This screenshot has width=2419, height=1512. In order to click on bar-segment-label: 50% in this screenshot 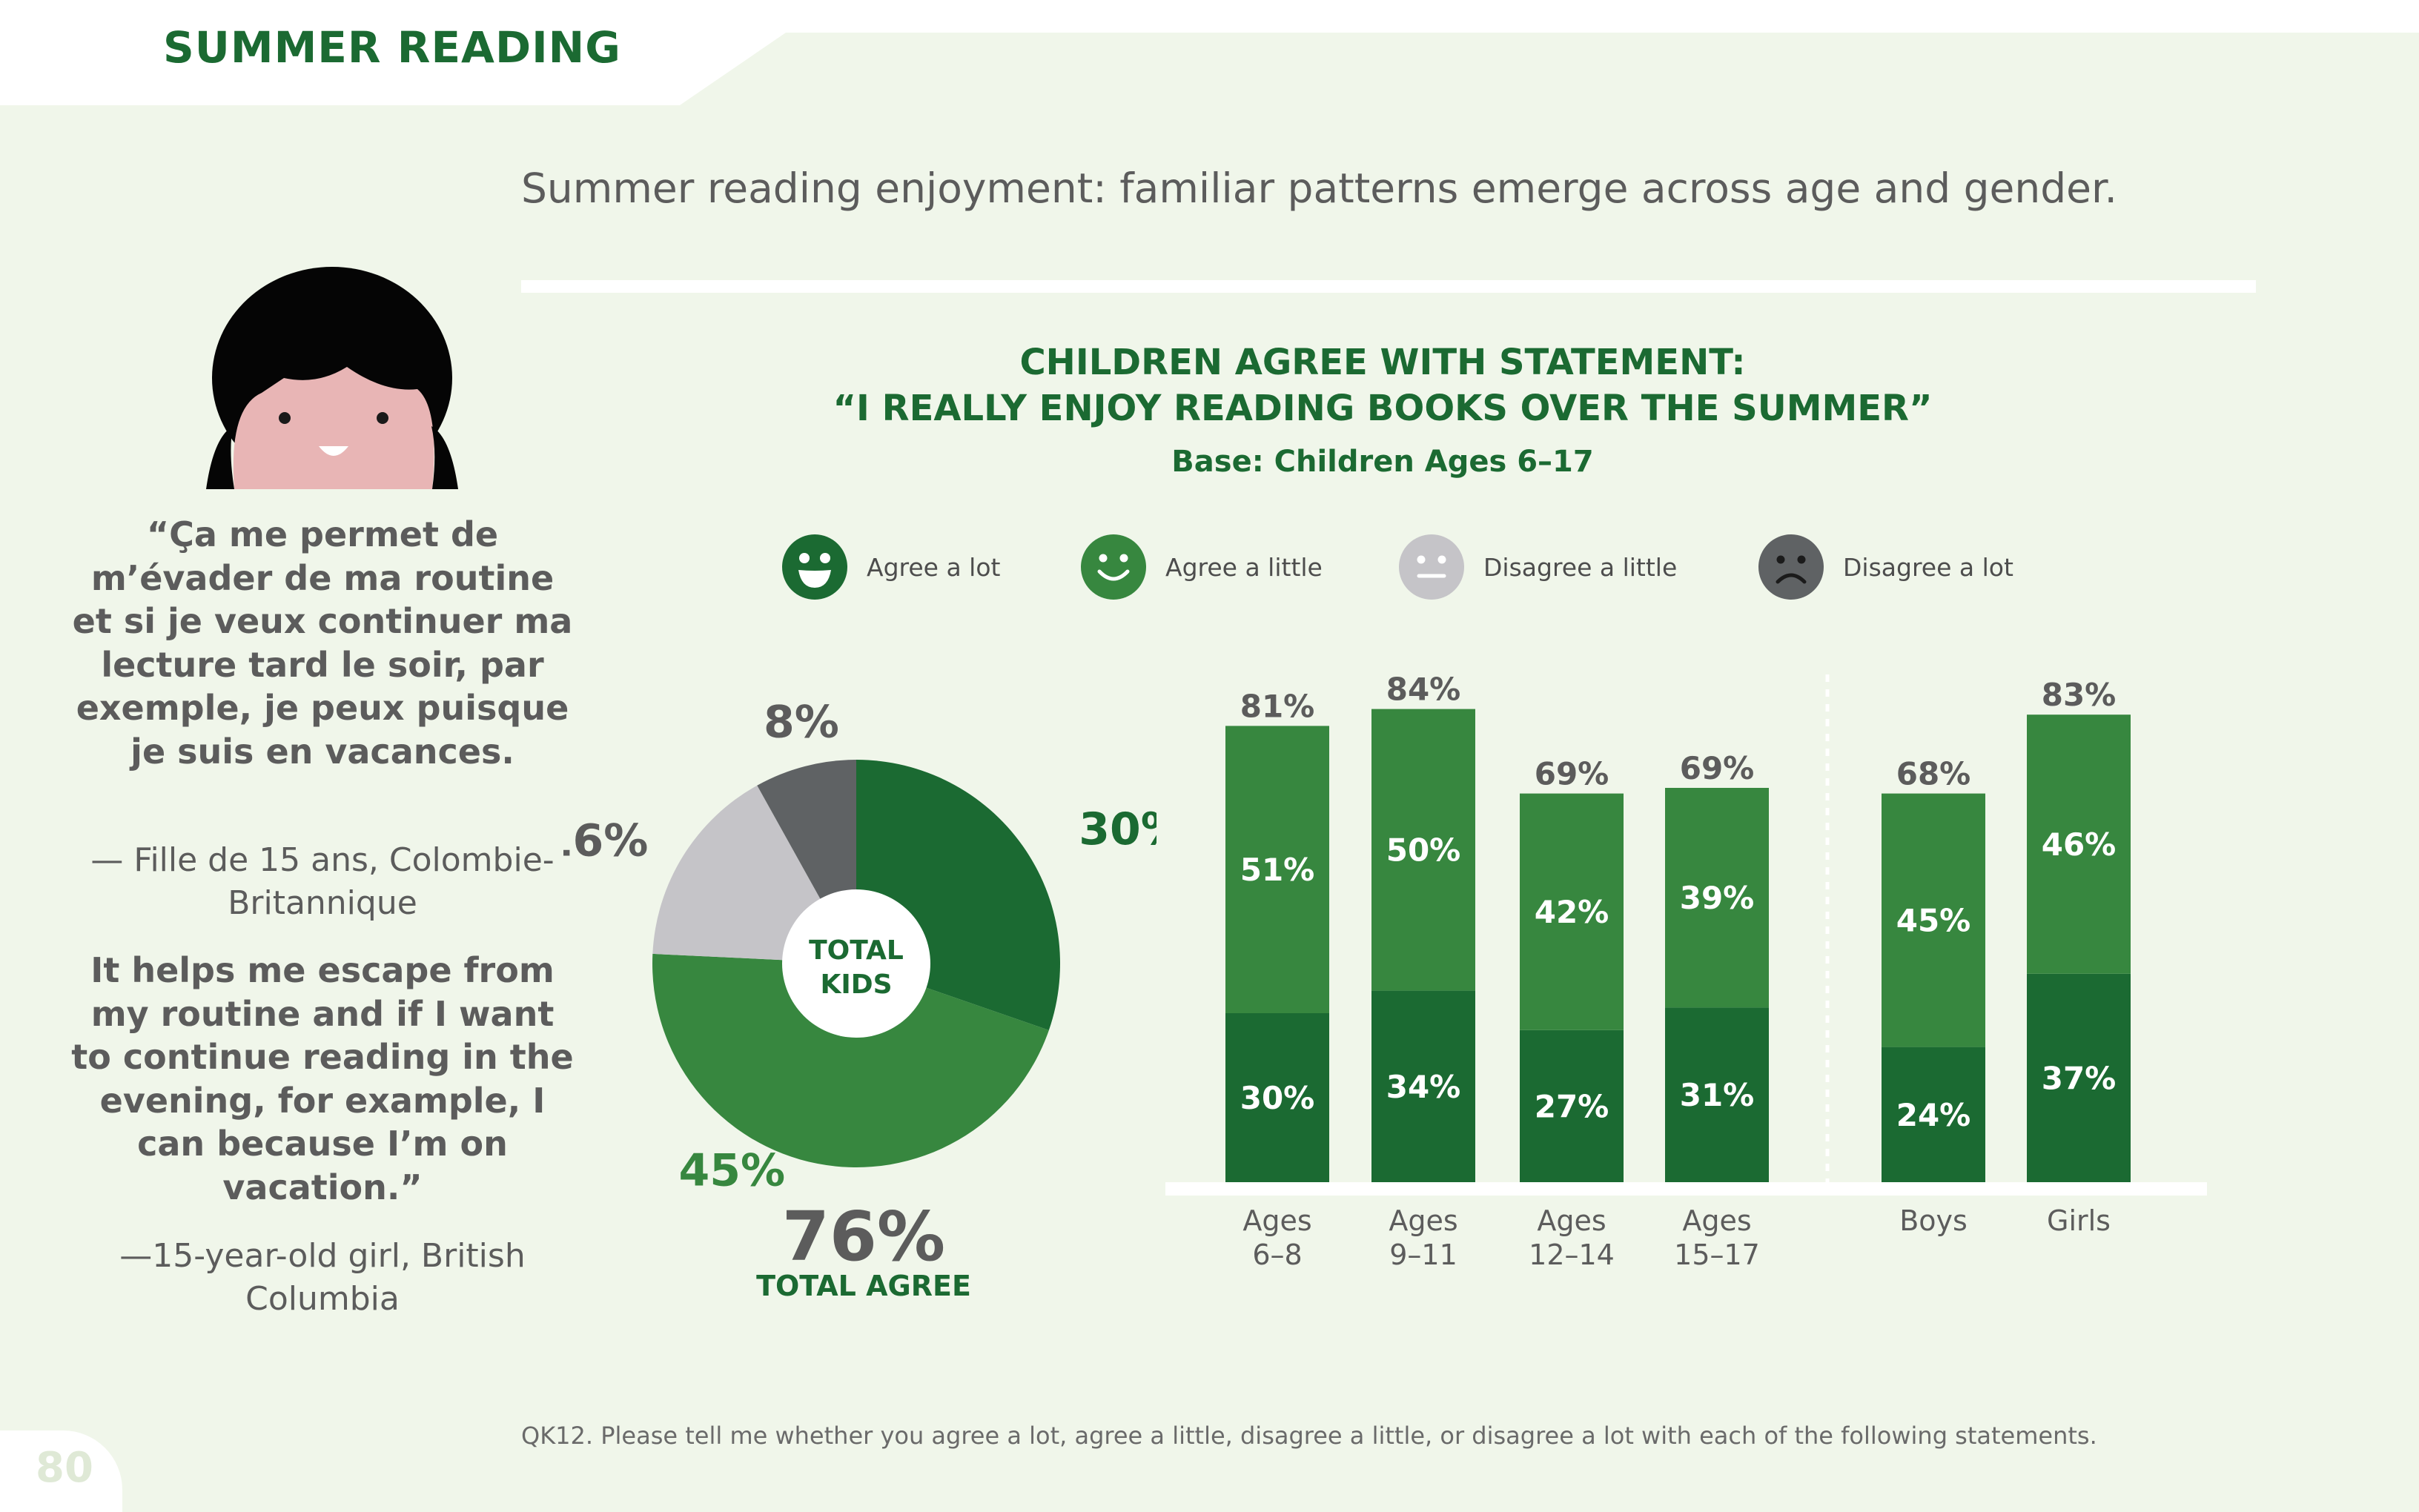, I will do `click(1423, 850)`.